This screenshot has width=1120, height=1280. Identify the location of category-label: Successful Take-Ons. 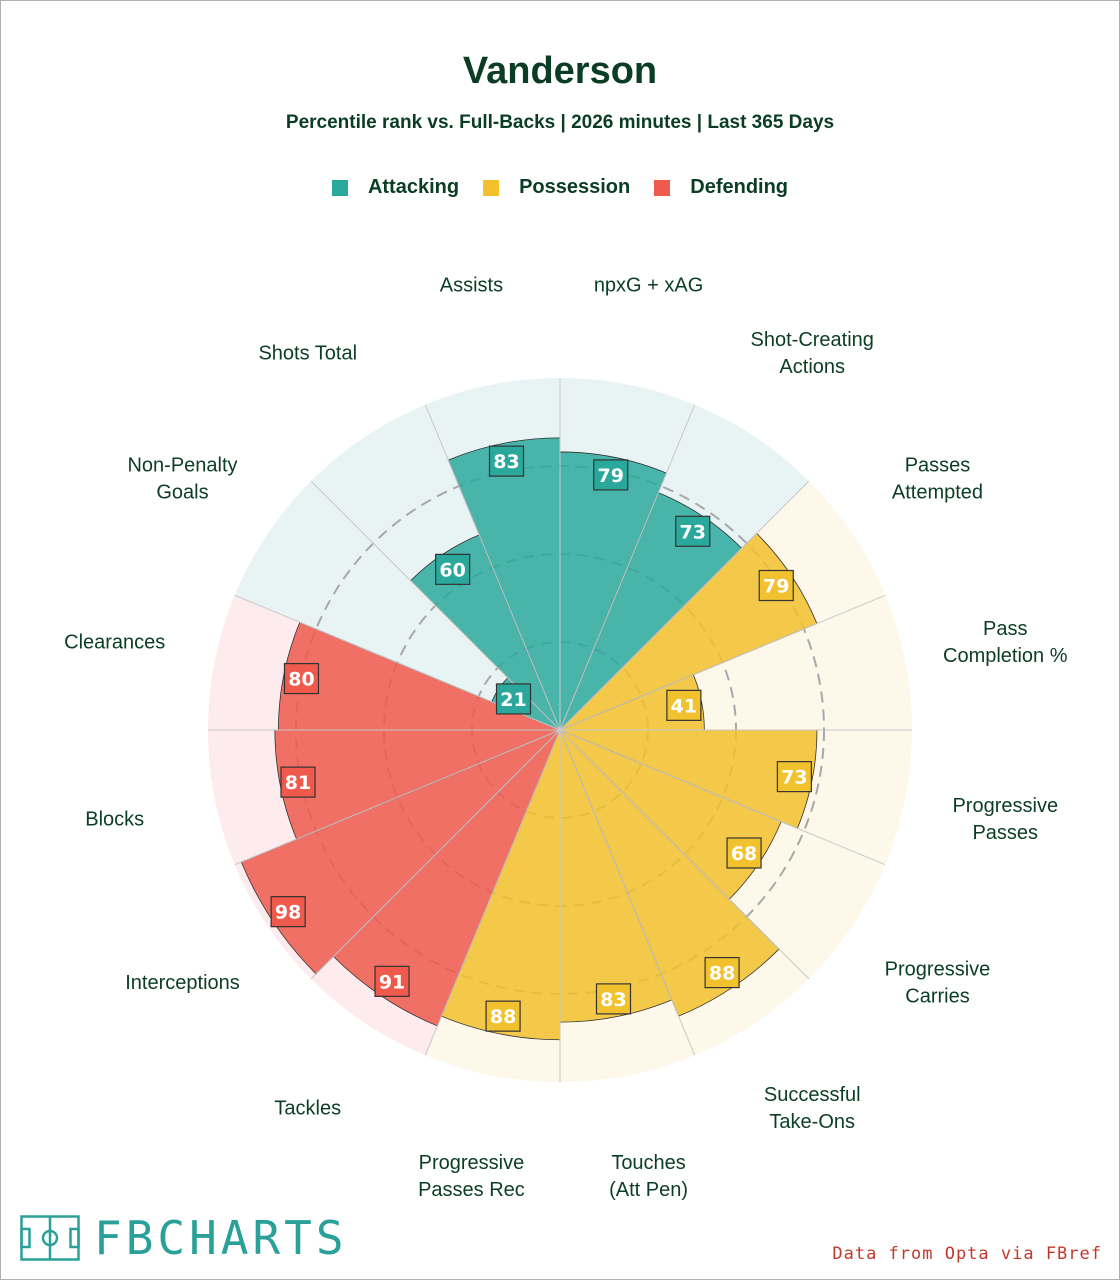
(812, 1108).